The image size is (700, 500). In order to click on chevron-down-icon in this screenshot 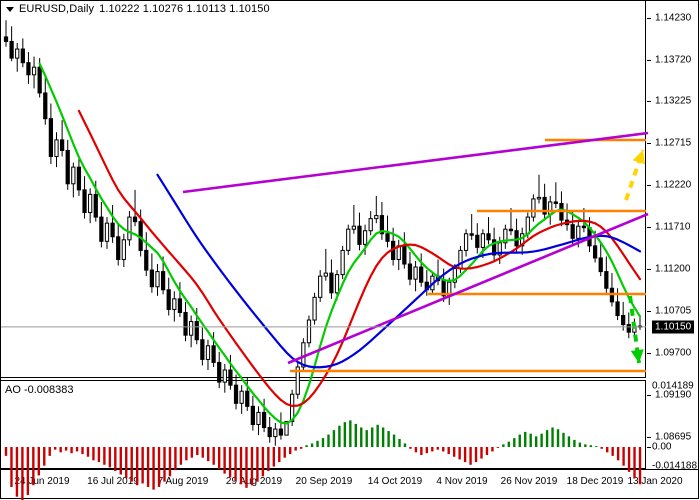, I will do `click(10, 9)`.